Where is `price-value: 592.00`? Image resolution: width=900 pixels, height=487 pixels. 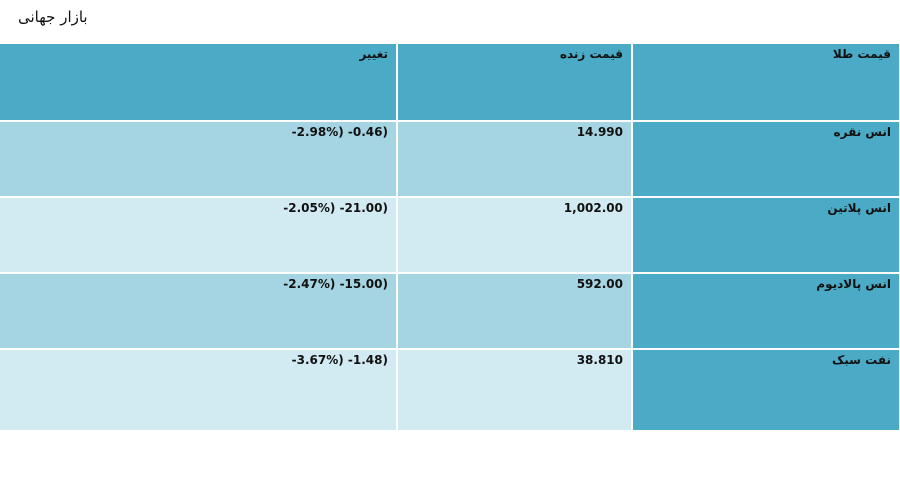
price-value: 592.00 is located at coordinates (599, 284).